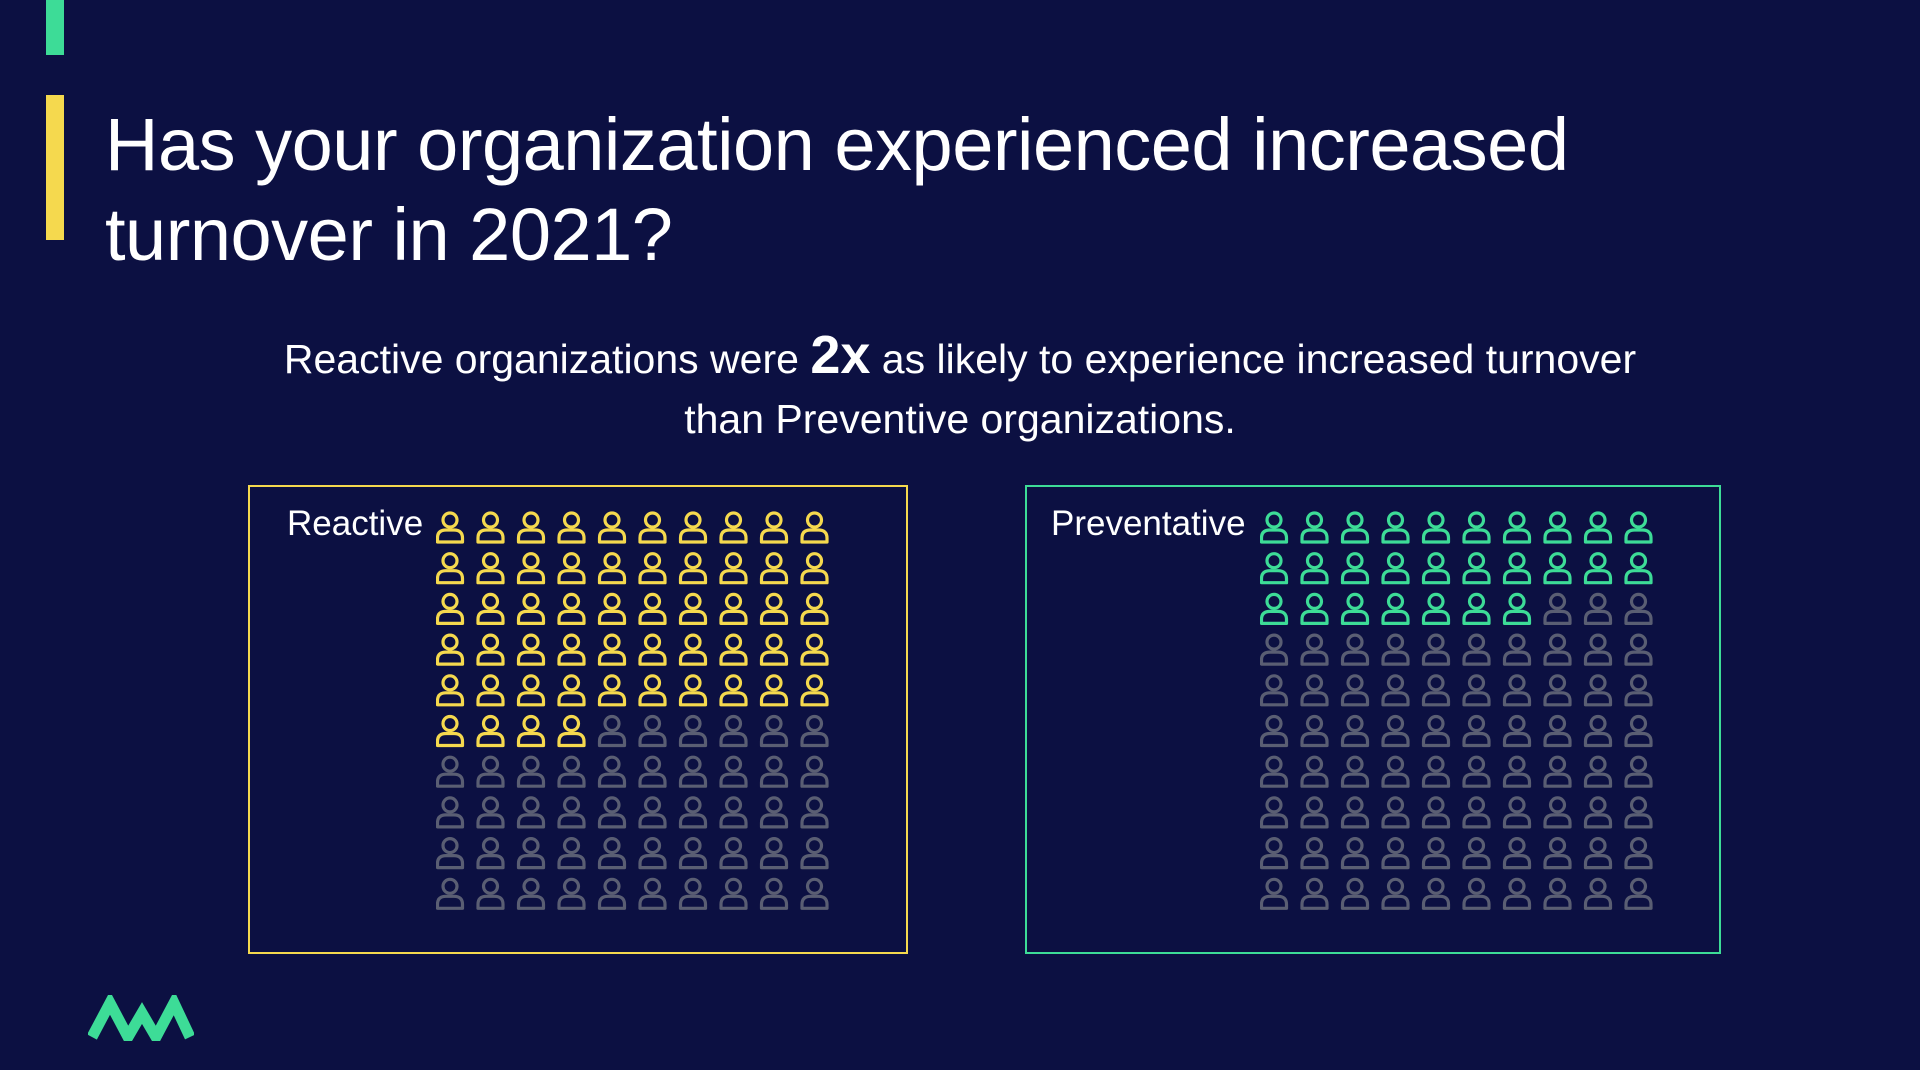  What do you see at coordinates (1148, 523) in the screenshot?
I see `preventive-label: Preventative` at bounding box center [1148, 523].